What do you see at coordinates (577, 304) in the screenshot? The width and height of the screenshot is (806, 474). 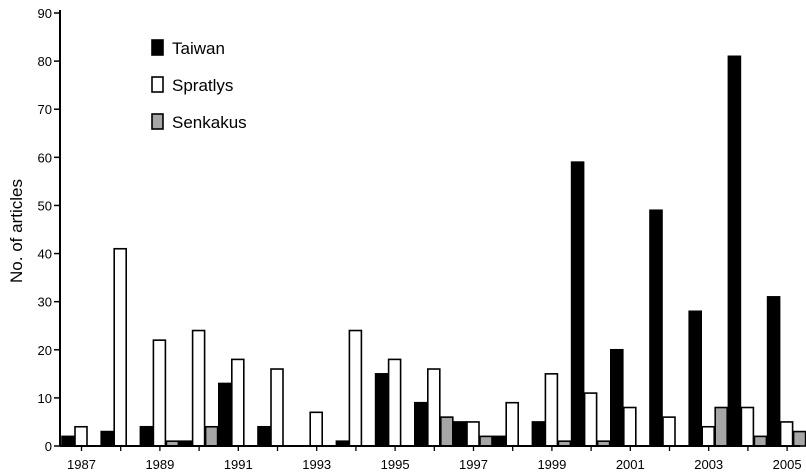 I see `bar-taiwan-2000` at bounding box center [577, 304].